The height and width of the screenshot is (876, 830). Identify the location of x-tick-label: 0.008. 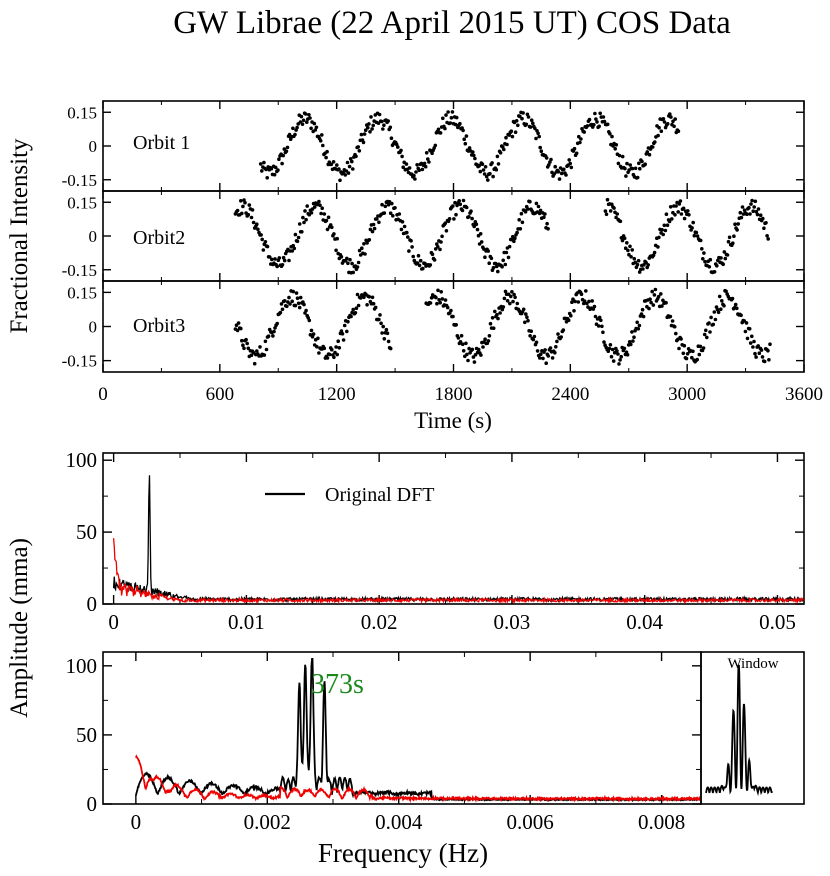
(661, 822).